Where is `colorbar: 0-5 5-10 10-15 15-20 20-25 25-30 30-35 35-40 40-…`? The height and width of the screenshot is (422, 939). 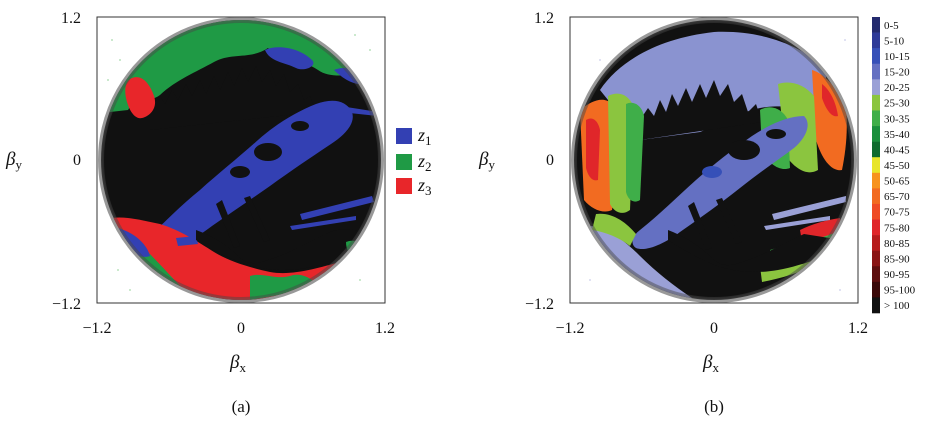 colorbar: 0-5 5-10 10-15 15-20 20-25 25-30 30-35 35-40 40-… is located at coordinates (894, 165).